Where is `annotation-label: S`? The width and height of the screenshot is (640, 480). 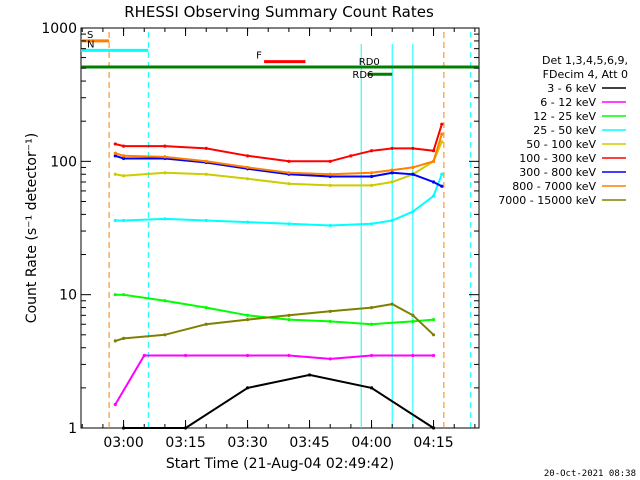 annotation-label: S is located at coordinates (90, 35).